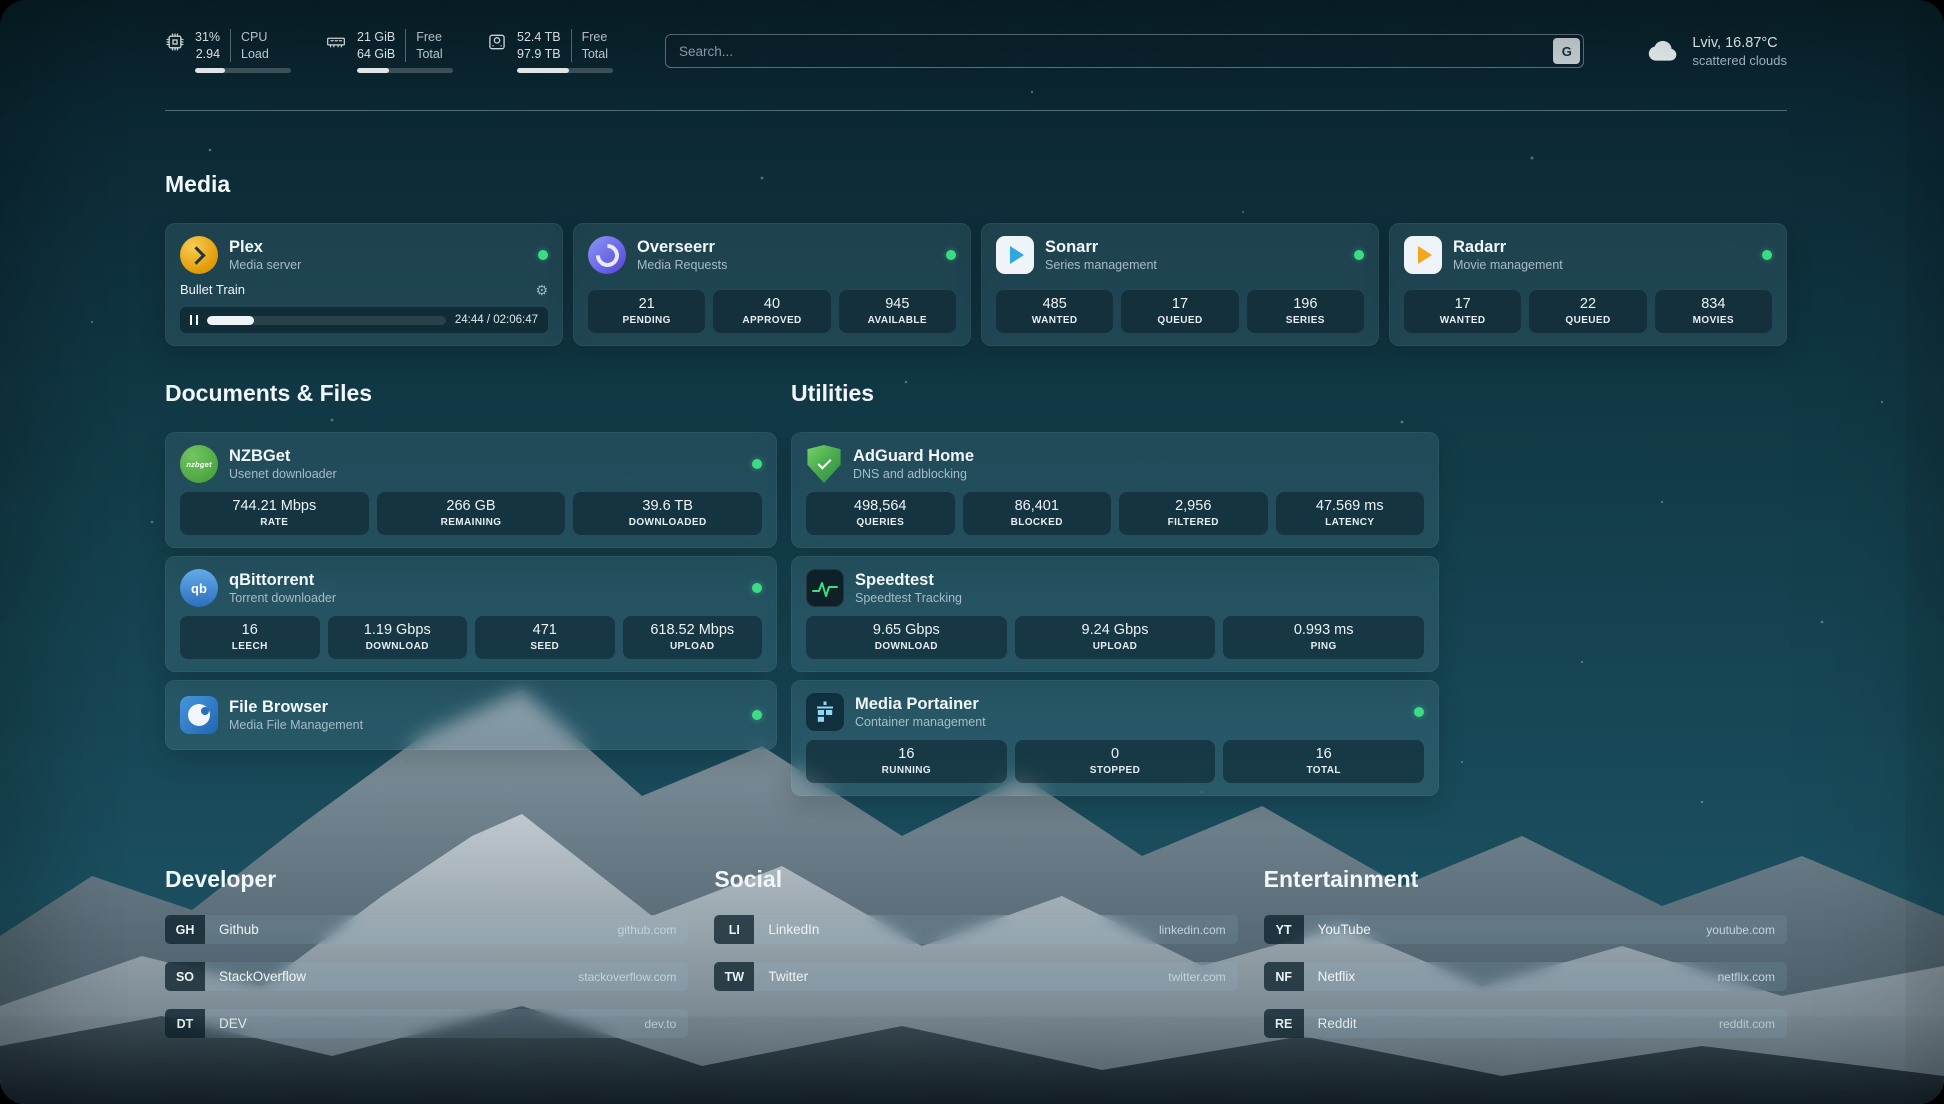  What do you see at coordinates (429, 37) in the screenshot?
I see `ram-free-label: Free` at bounding box center [429, 37].